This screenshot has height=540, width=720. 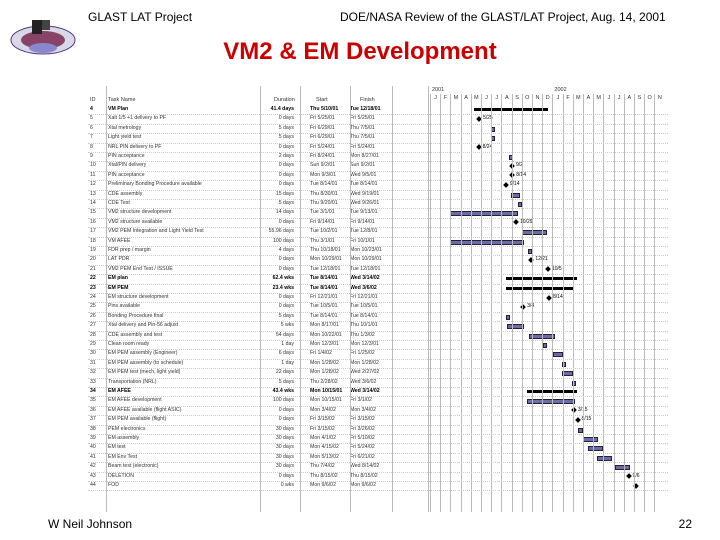 What do you see at coordinates (287, 325) in the screenshot?
I see `task-duration: 5 wks` at bounding box center [287, 325].